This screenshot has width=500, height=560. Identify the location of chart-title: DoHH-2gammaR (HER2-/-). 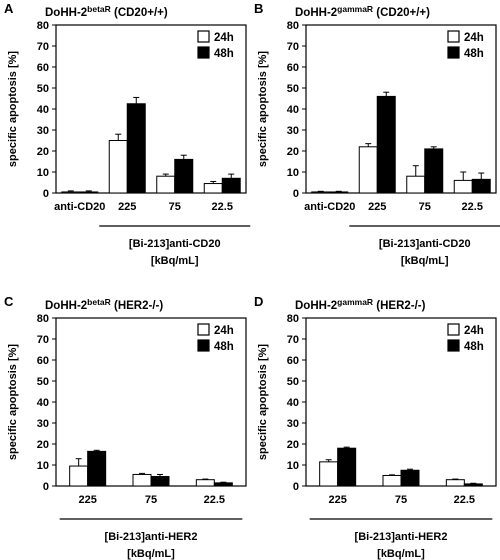
(360, 304).